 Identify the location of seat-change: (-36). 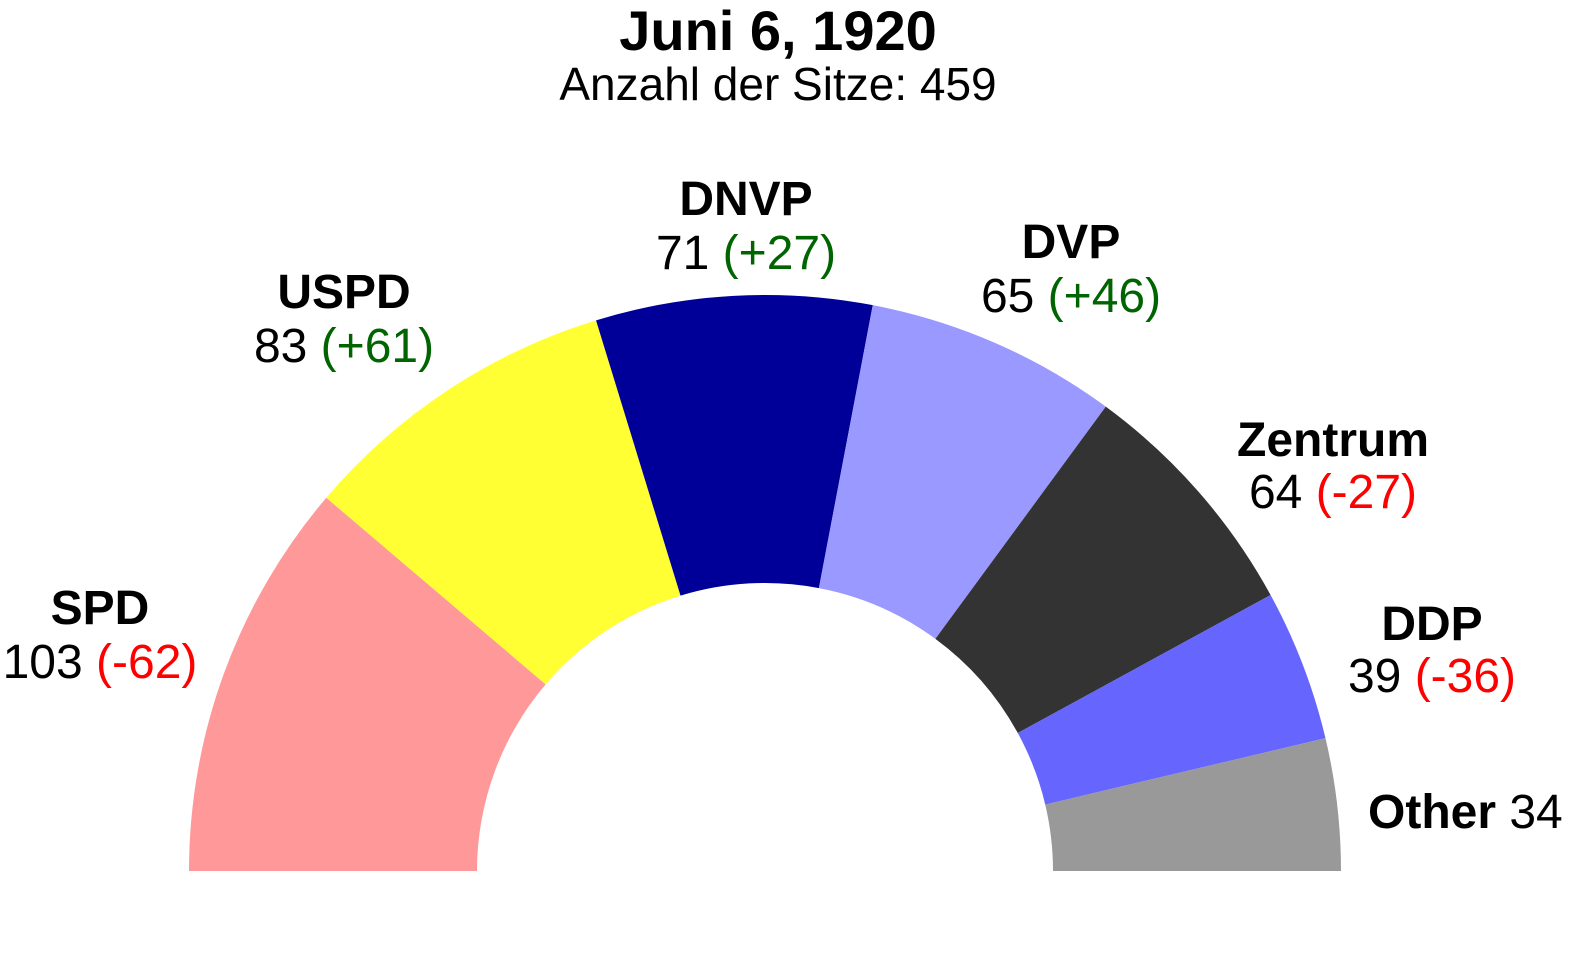
(1465, 676).